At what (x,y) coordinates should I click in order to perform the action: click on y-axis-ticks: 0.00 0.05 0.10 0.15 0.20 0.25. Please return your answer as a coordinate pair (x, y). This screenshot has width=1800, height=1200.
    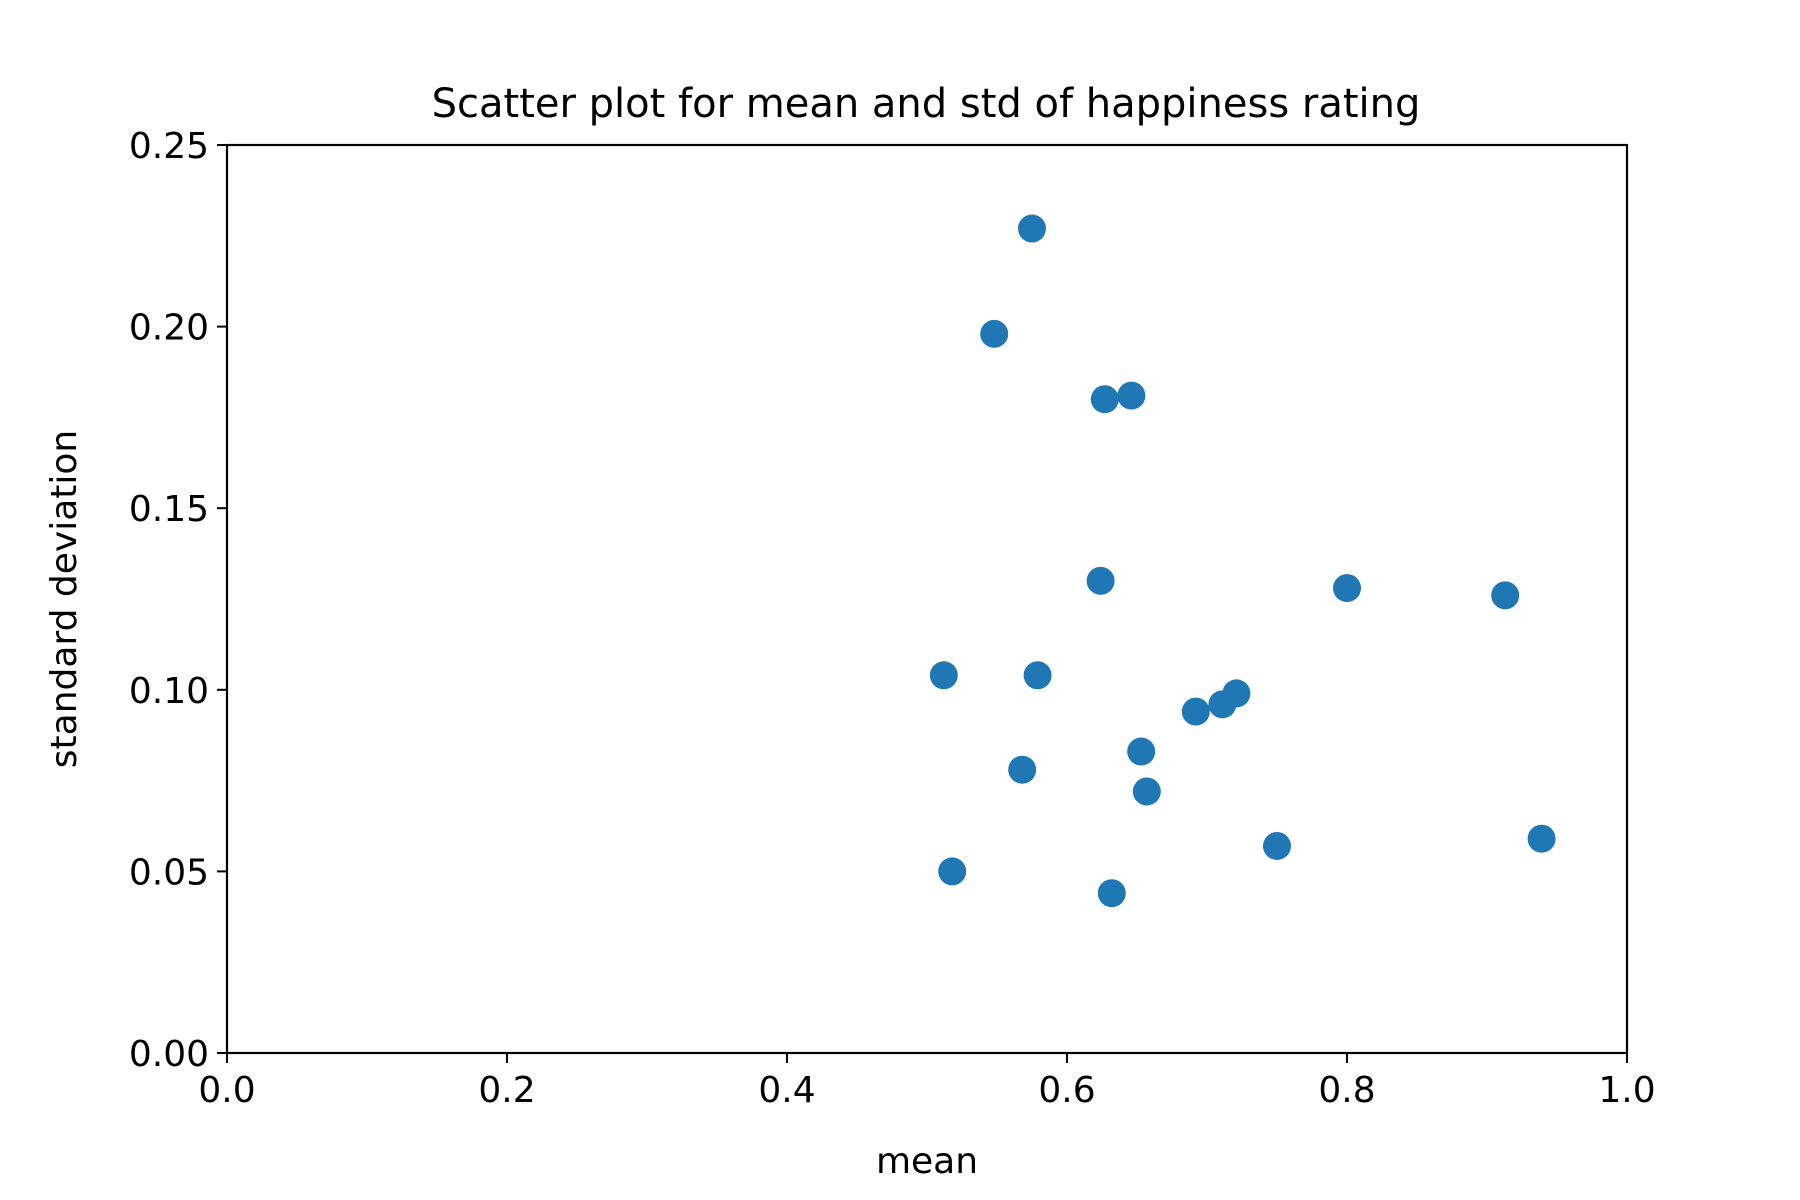
    Looking at the image, I should click on (178, 600).